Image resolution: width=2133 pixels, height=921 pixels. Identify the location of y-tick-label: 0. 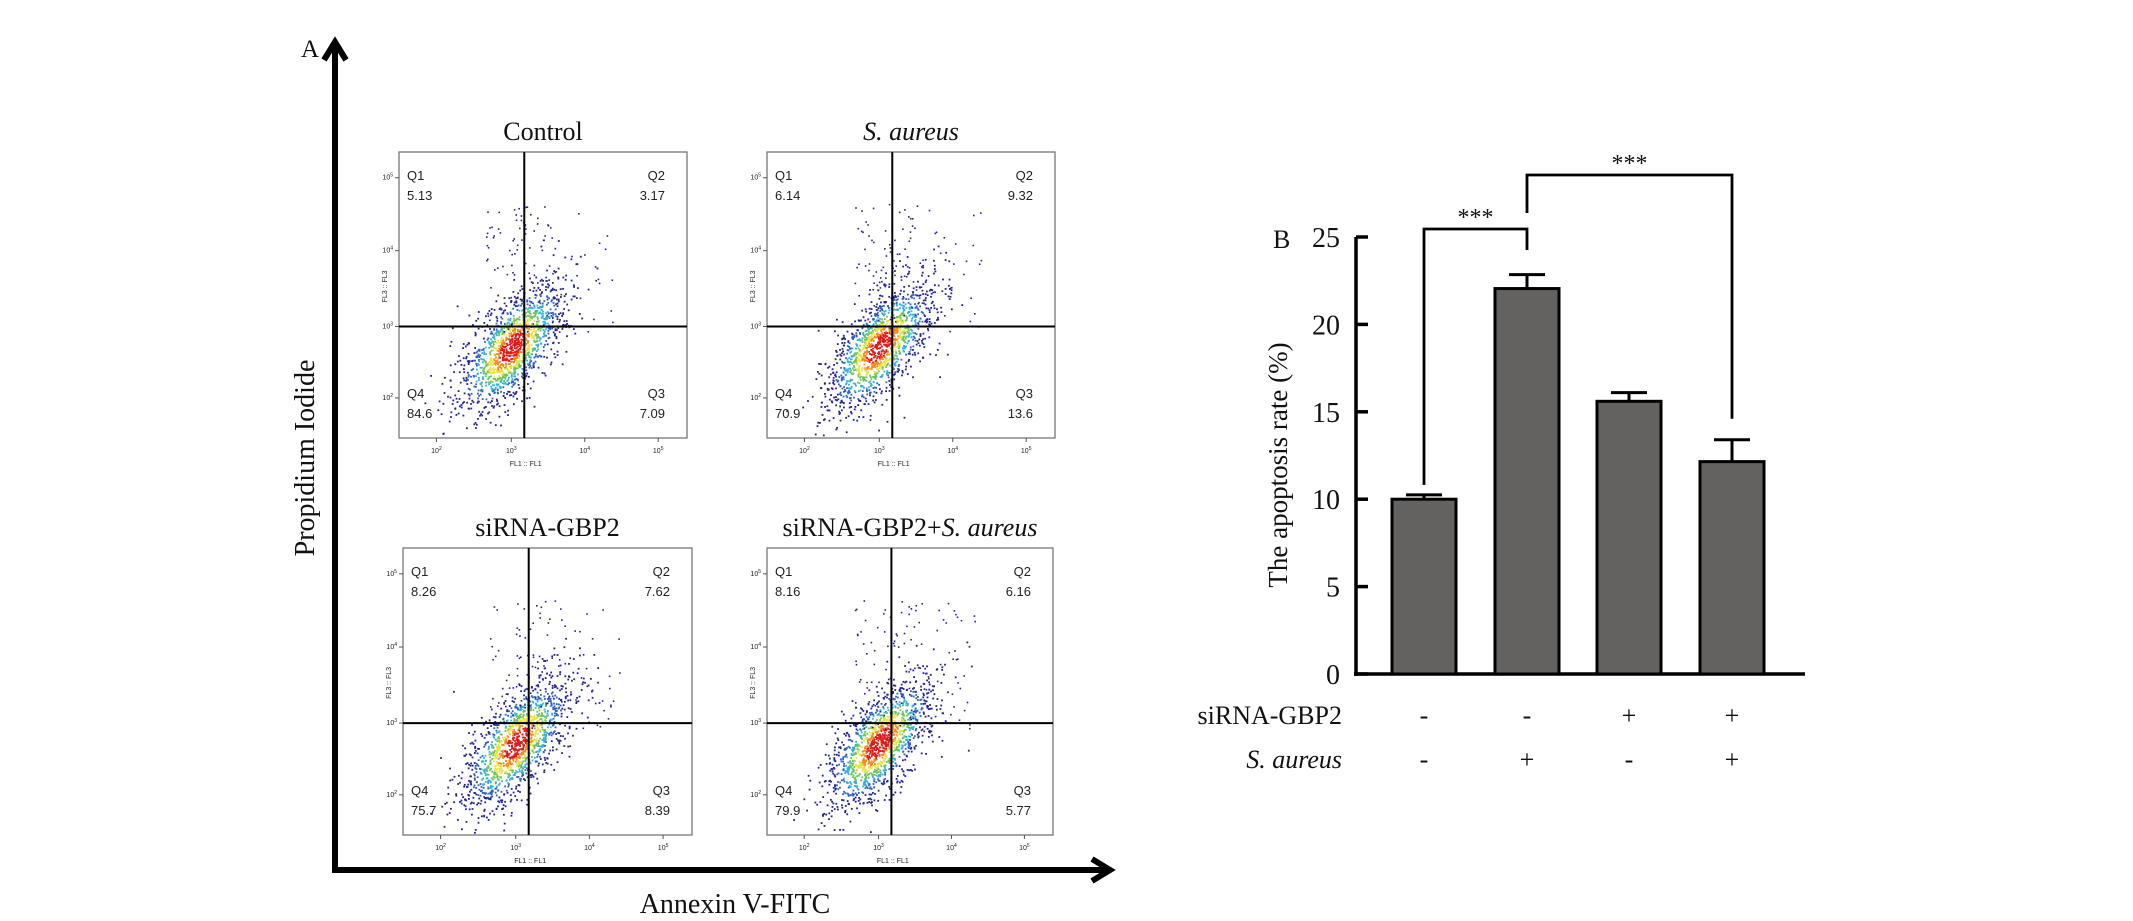
(1333, 675).